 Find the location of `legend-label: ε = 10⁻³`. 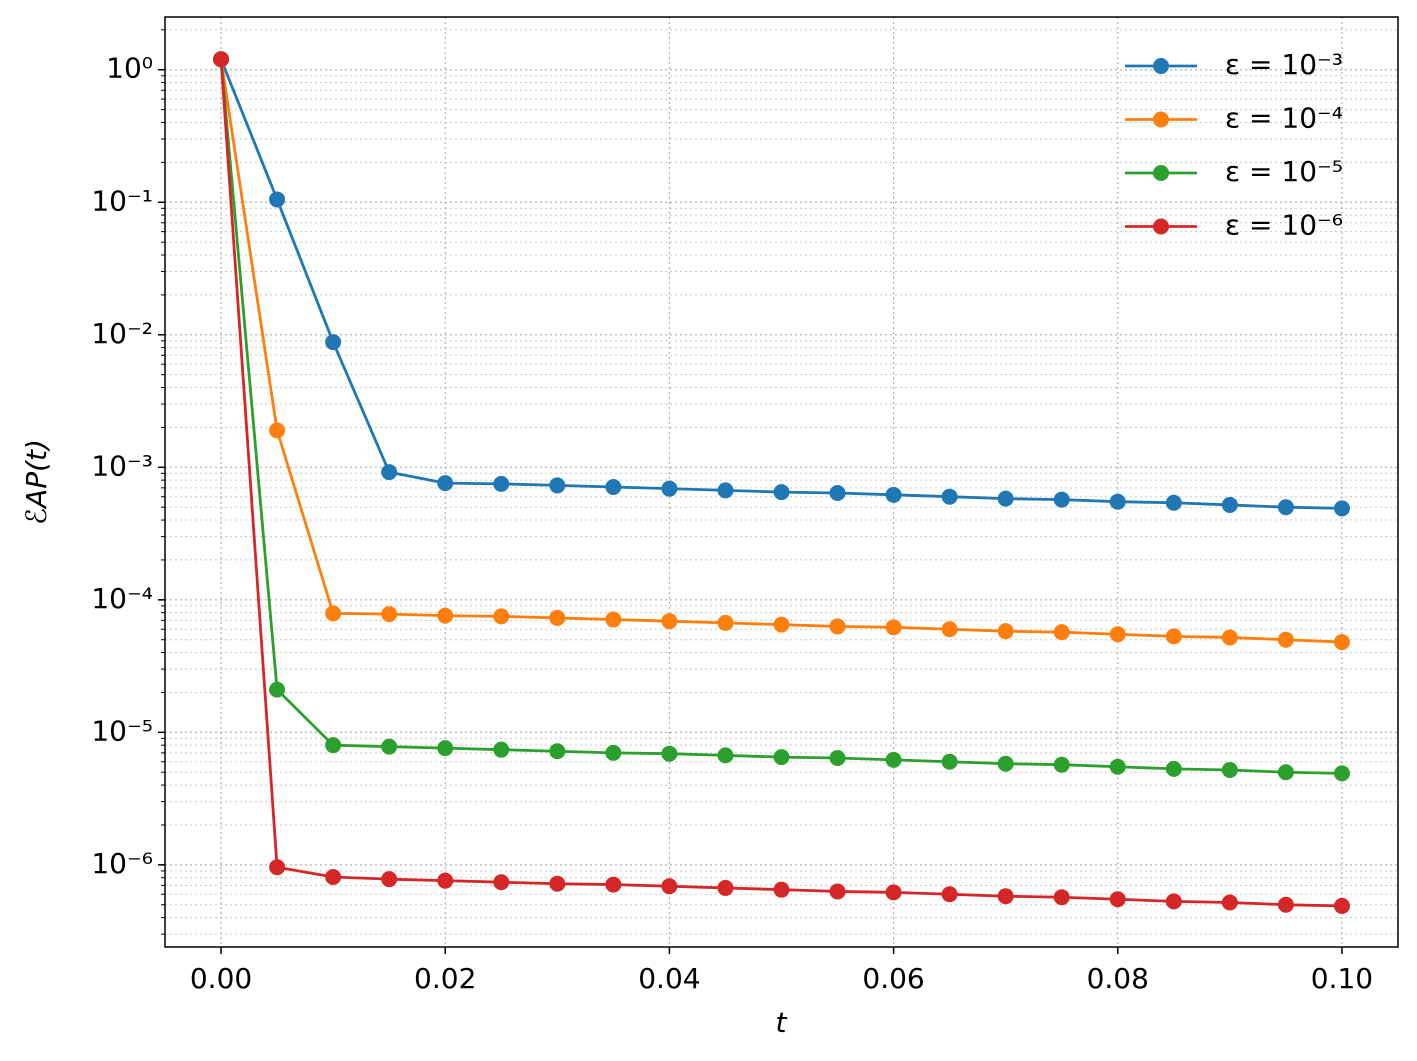

legend-label: ε = 10⁻³ is located at coordinates (1284, 64).